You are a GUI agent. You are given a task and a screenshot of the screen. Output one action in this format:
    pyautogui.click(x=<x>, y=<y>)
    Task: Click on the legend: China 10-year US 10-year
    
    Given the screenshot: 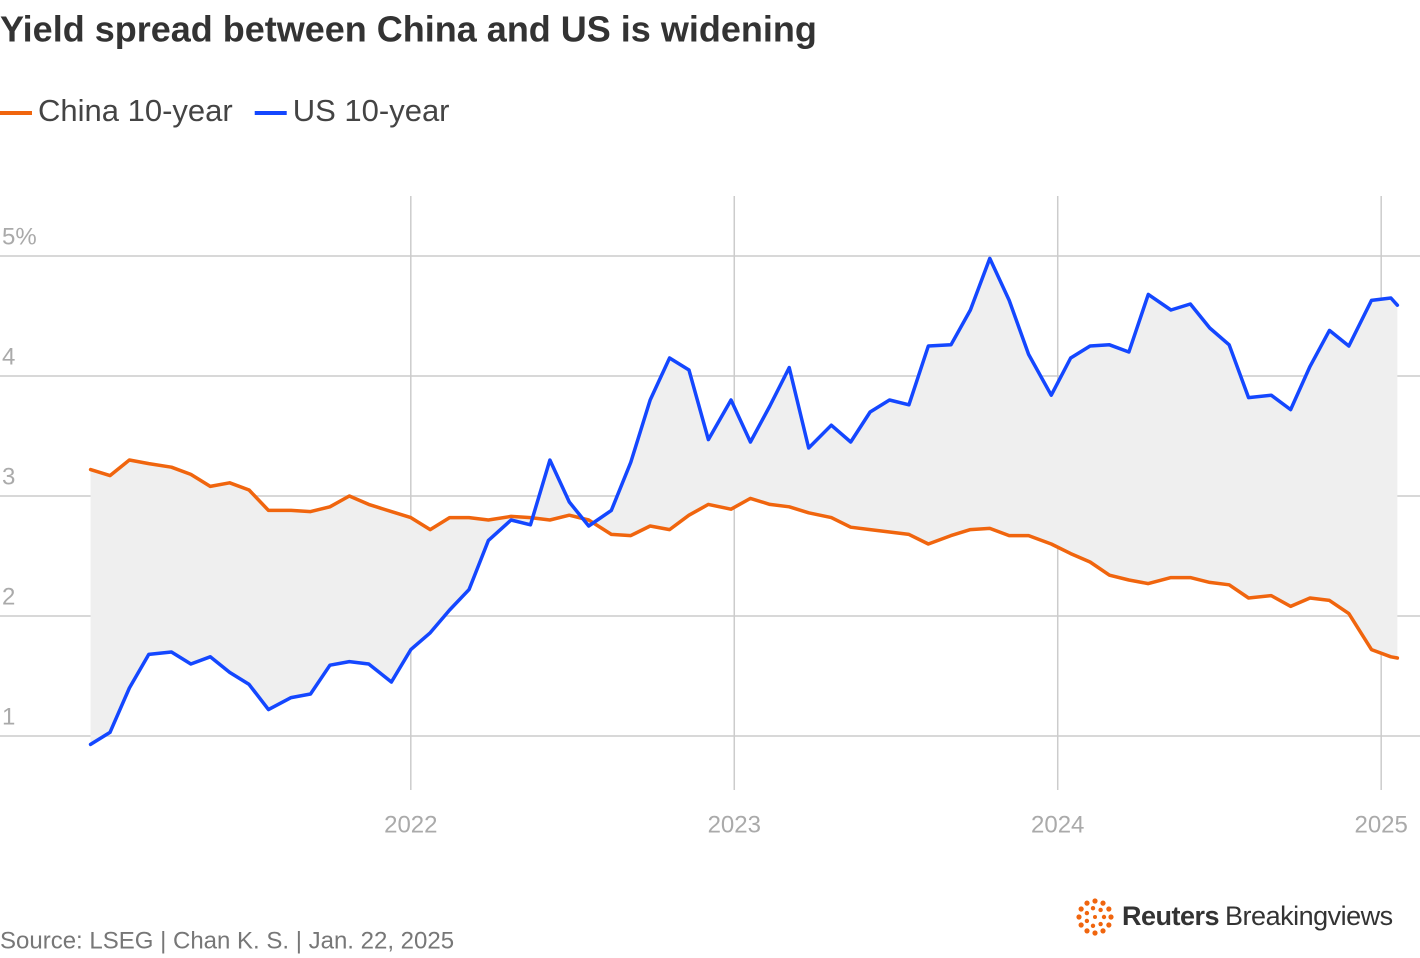 What is the action you would take?
    pyautogui.click(x=225, y=110)
    